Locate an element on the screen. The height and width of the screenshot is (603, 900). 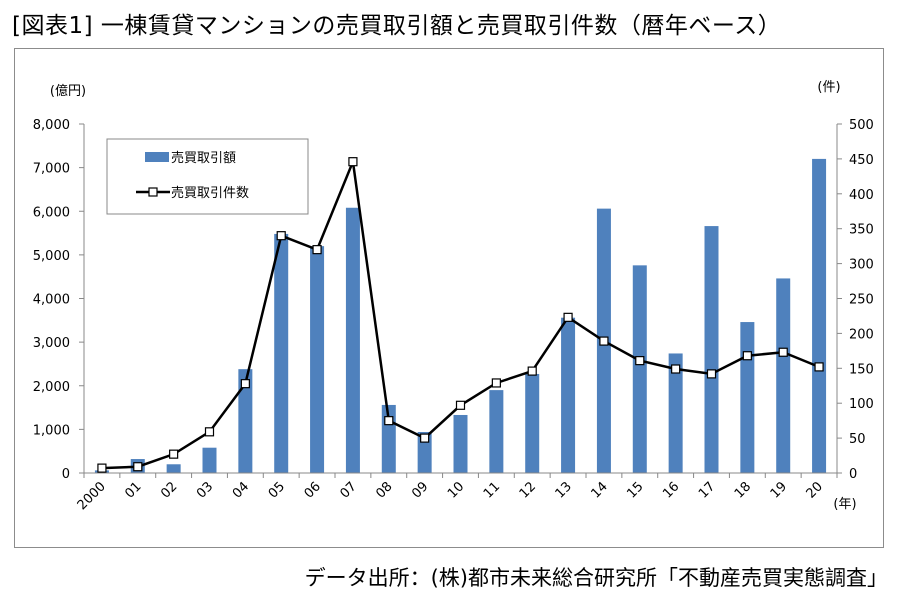
x-tick-label: 03 is located at coordinates (205, 490).